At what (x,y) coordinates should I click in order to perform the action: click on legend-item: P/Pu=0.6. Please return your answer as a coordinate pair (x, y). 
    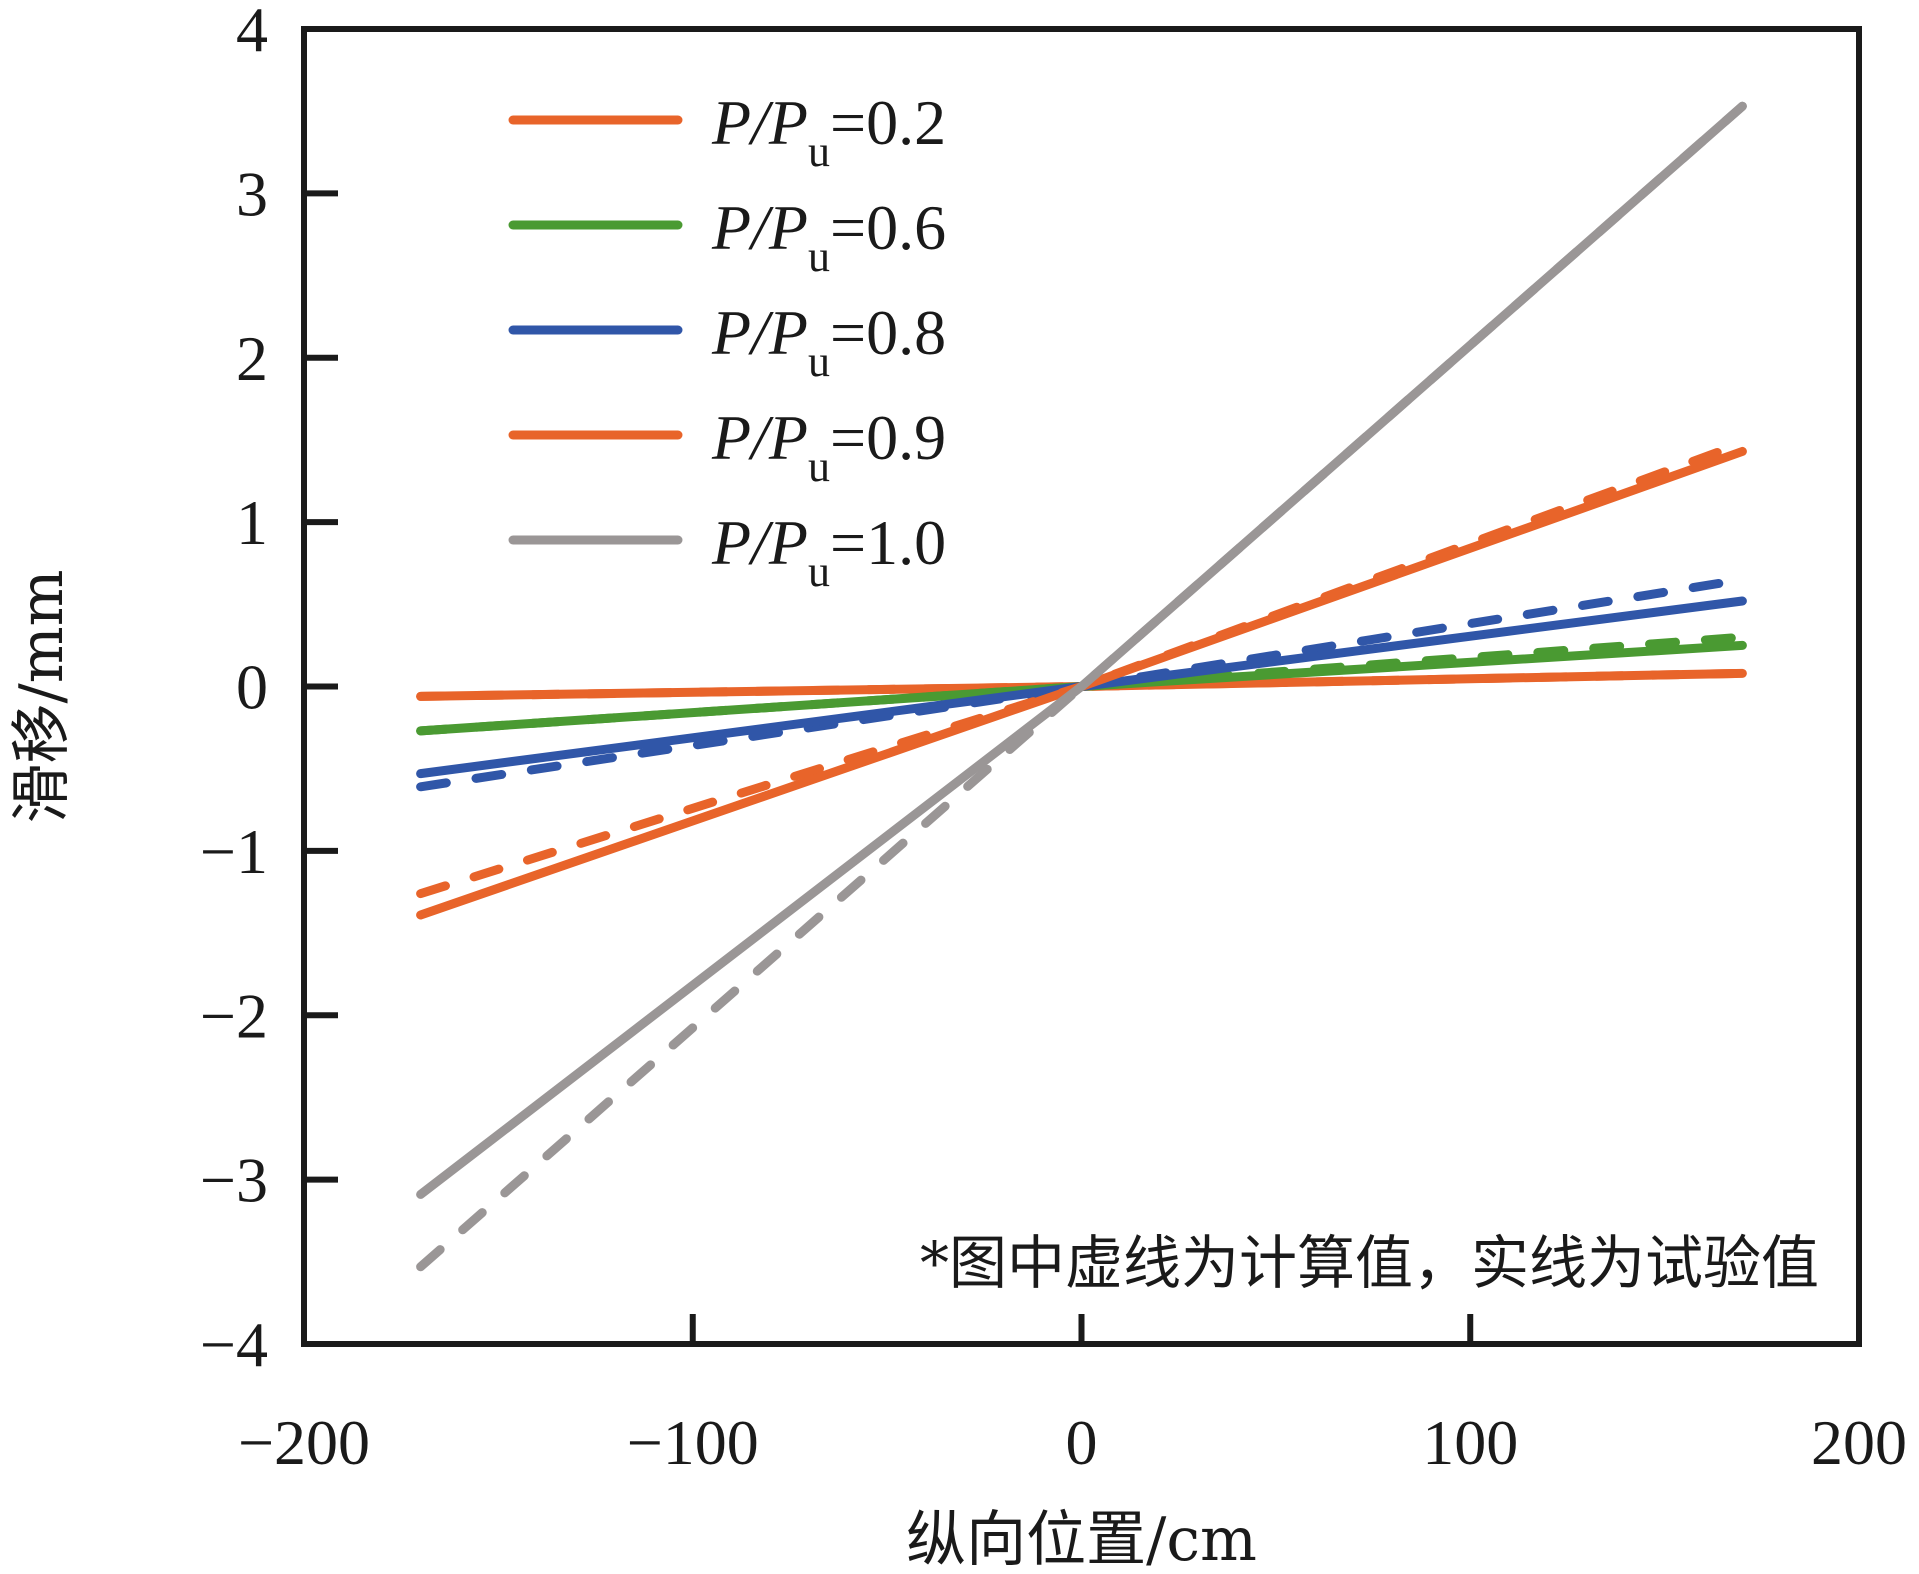
    Looking at the image, I should click on (727, 236).